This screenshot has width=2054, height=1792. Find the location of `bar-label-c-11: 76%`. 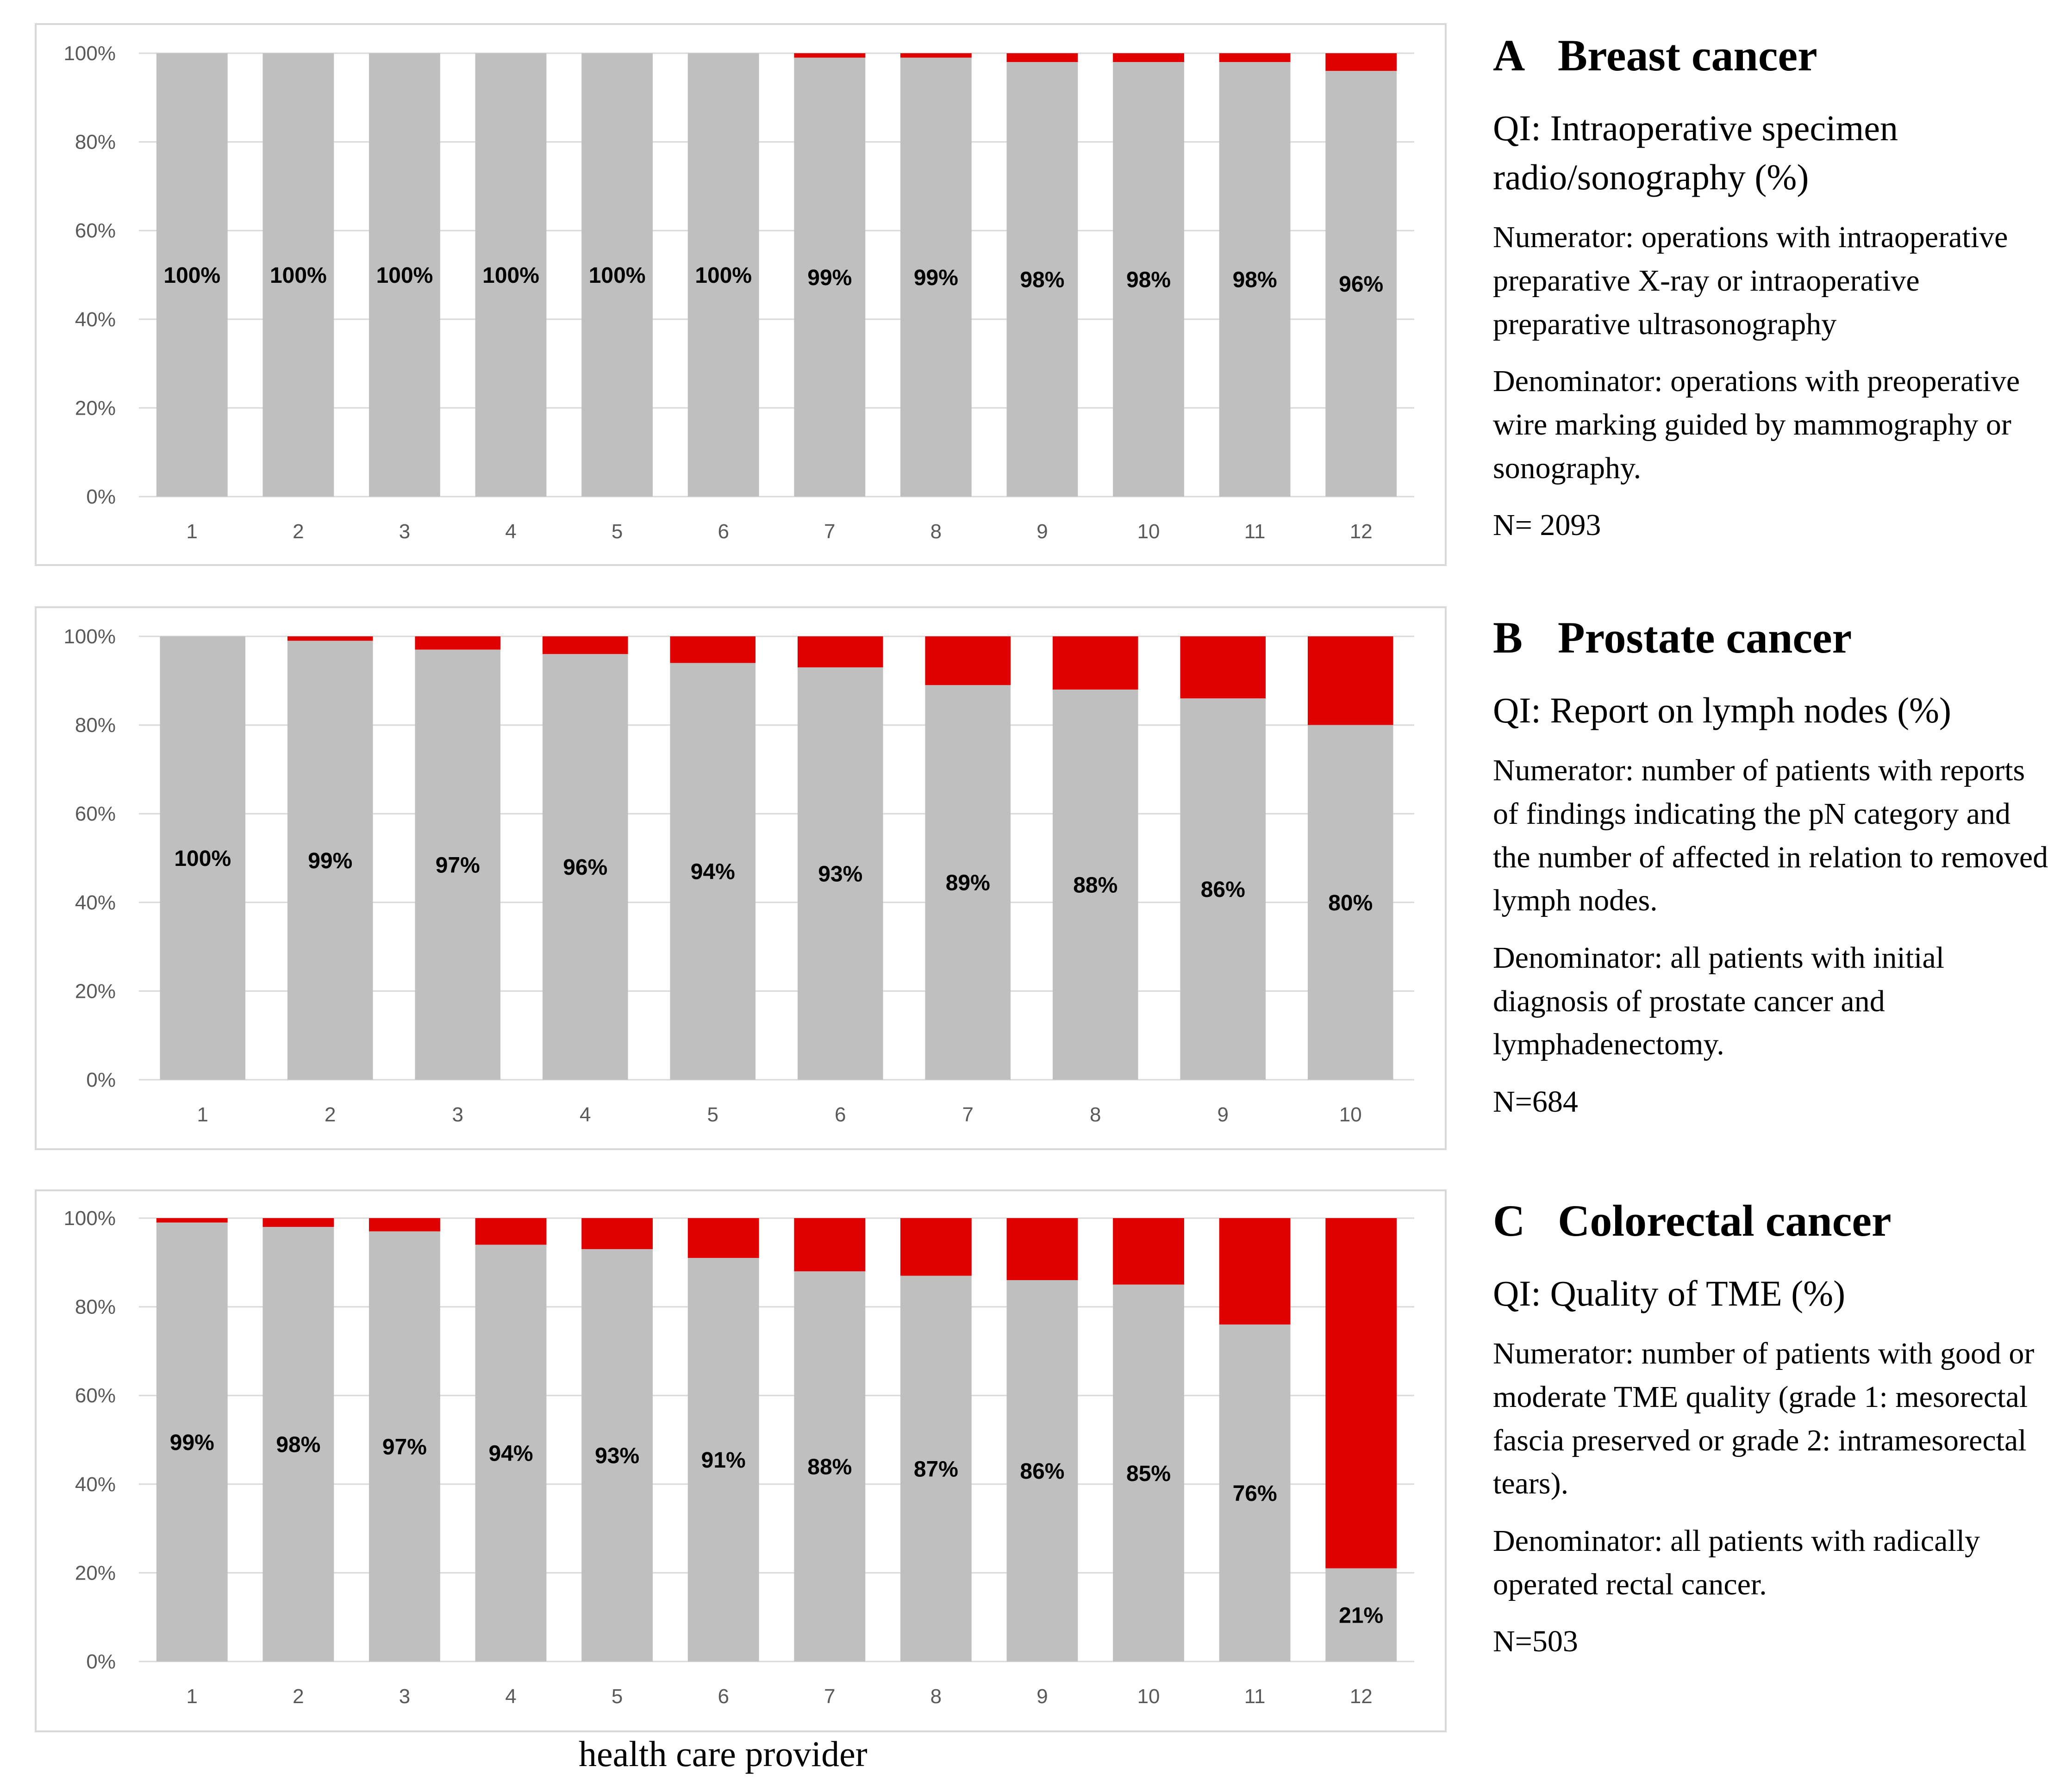

bar-label-c-11: 76% is located at coordinates (1255, 1493).